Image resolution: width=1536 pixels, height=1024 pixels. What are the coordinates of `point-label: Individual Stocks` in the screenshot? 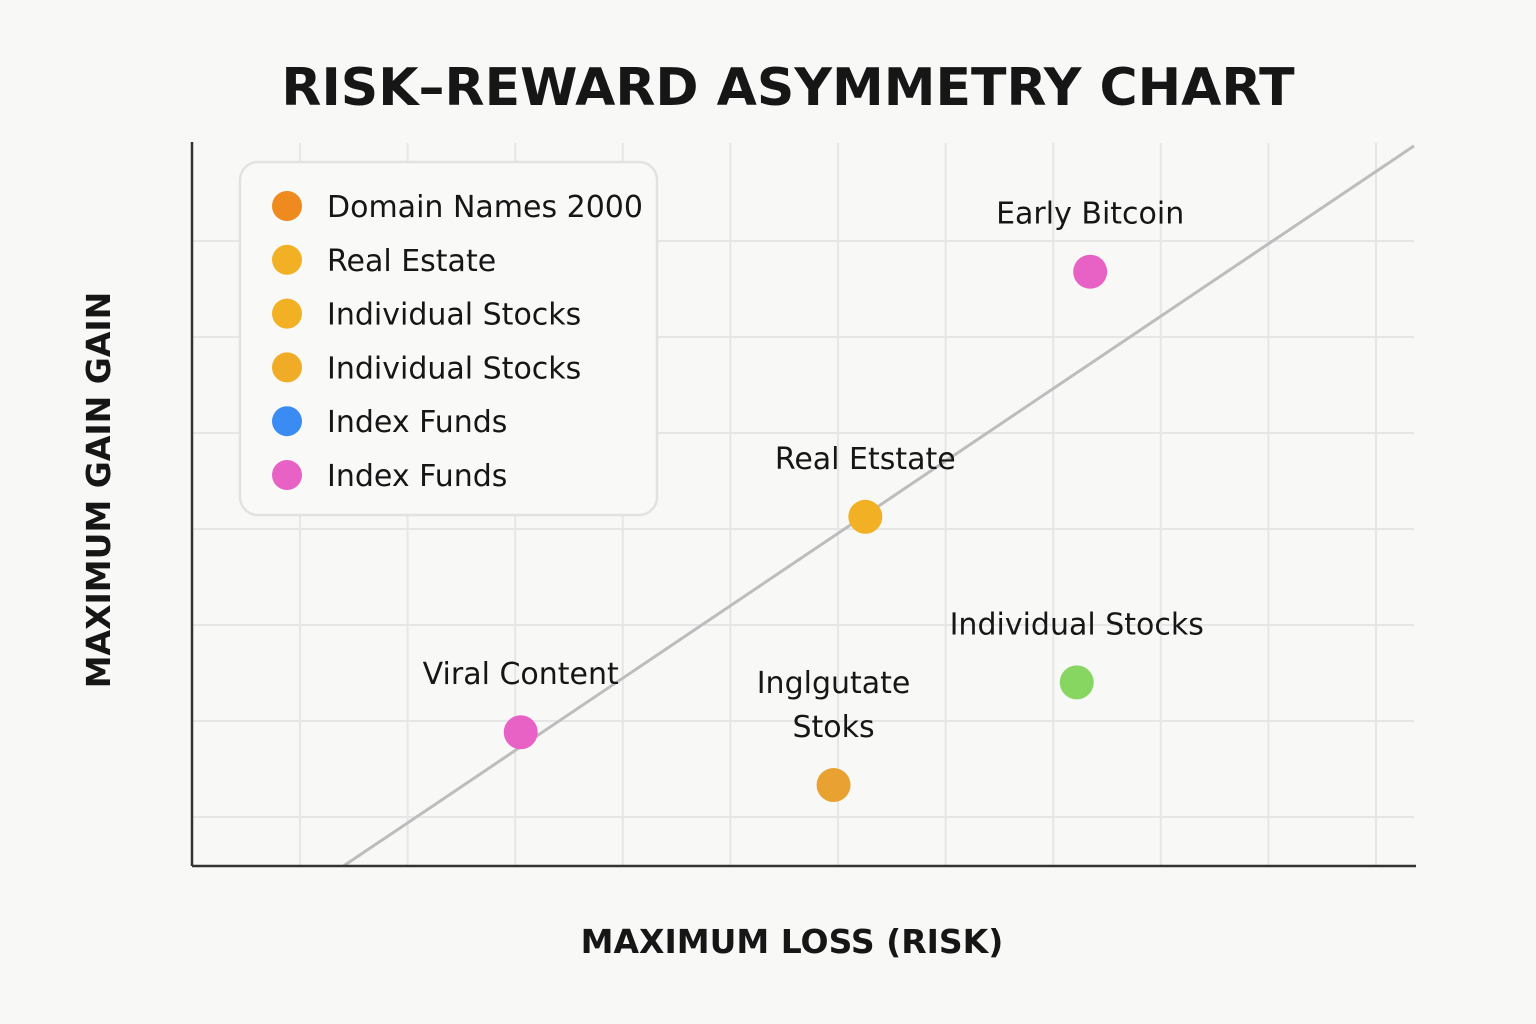 It's located at (1077, 624).